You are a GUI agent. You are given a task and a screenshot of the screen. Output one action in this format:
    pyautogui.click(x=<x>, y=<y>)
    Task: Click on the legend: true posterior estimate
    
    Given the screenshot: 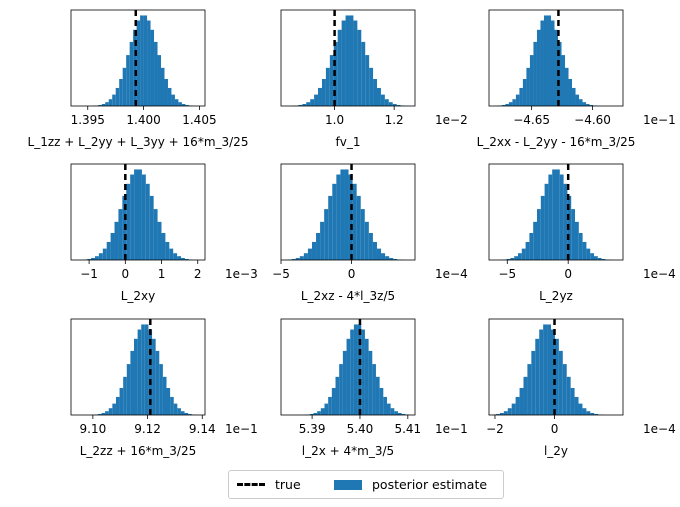 What is the action you would take?
    pyautogui.click(x=366, y=484)
    